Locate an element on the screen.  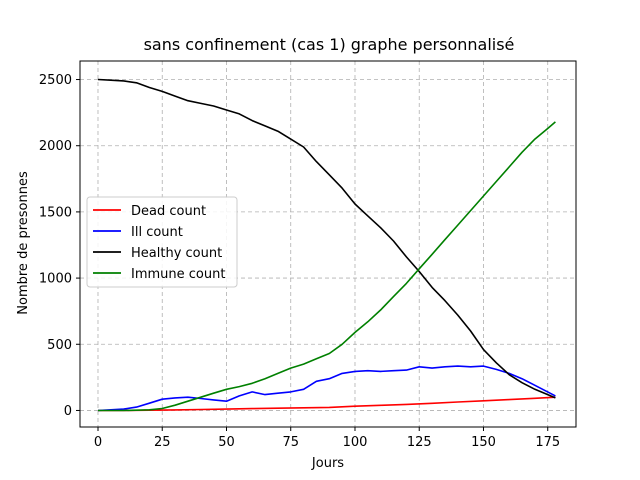
x-tick-label: 50 is located at coordinates (226, 442).